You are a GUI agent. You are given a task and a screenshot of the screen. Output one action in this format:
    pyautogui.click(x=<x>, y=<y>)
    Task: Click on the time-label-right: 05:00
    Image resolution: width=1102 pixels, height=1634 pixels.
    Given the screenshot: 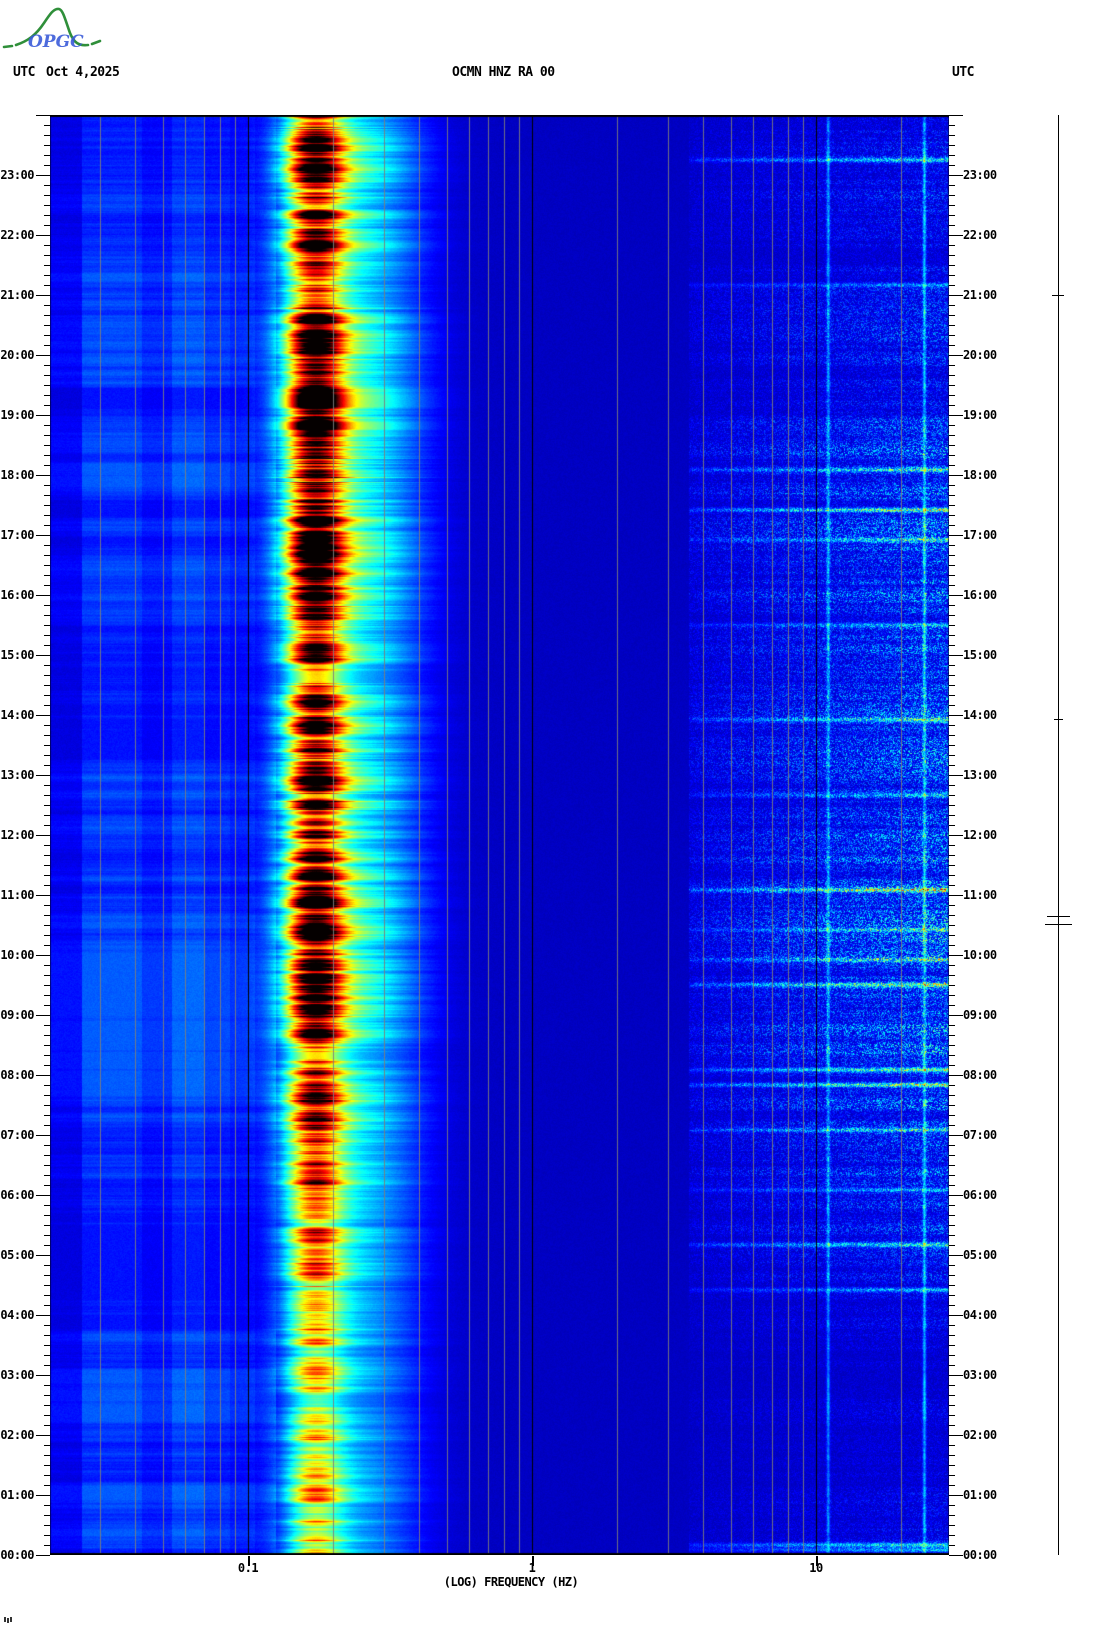 What is the action you would take?
    pyautogui.click(x=980, y=1255)
    